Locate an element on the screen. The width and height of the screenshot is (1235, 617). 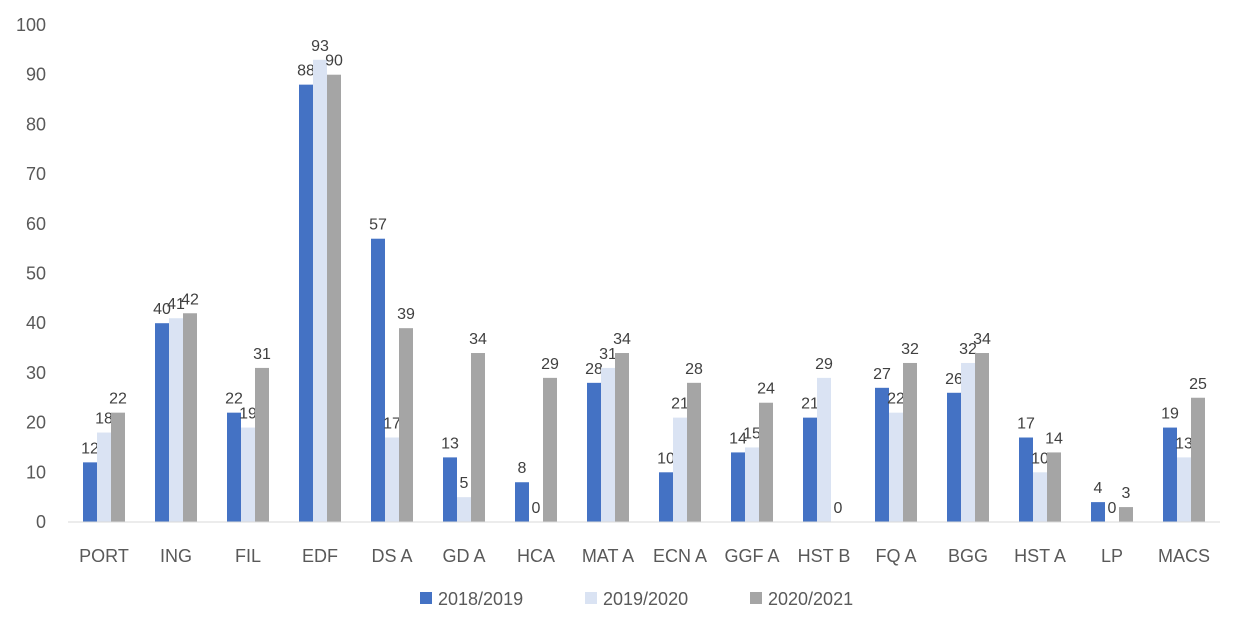
x-tick-label: ING is located at coordinates (176, 556).